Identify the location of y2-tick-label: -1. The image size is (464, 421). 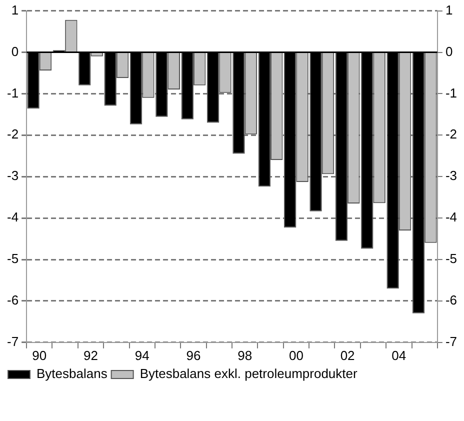
(12, 92).